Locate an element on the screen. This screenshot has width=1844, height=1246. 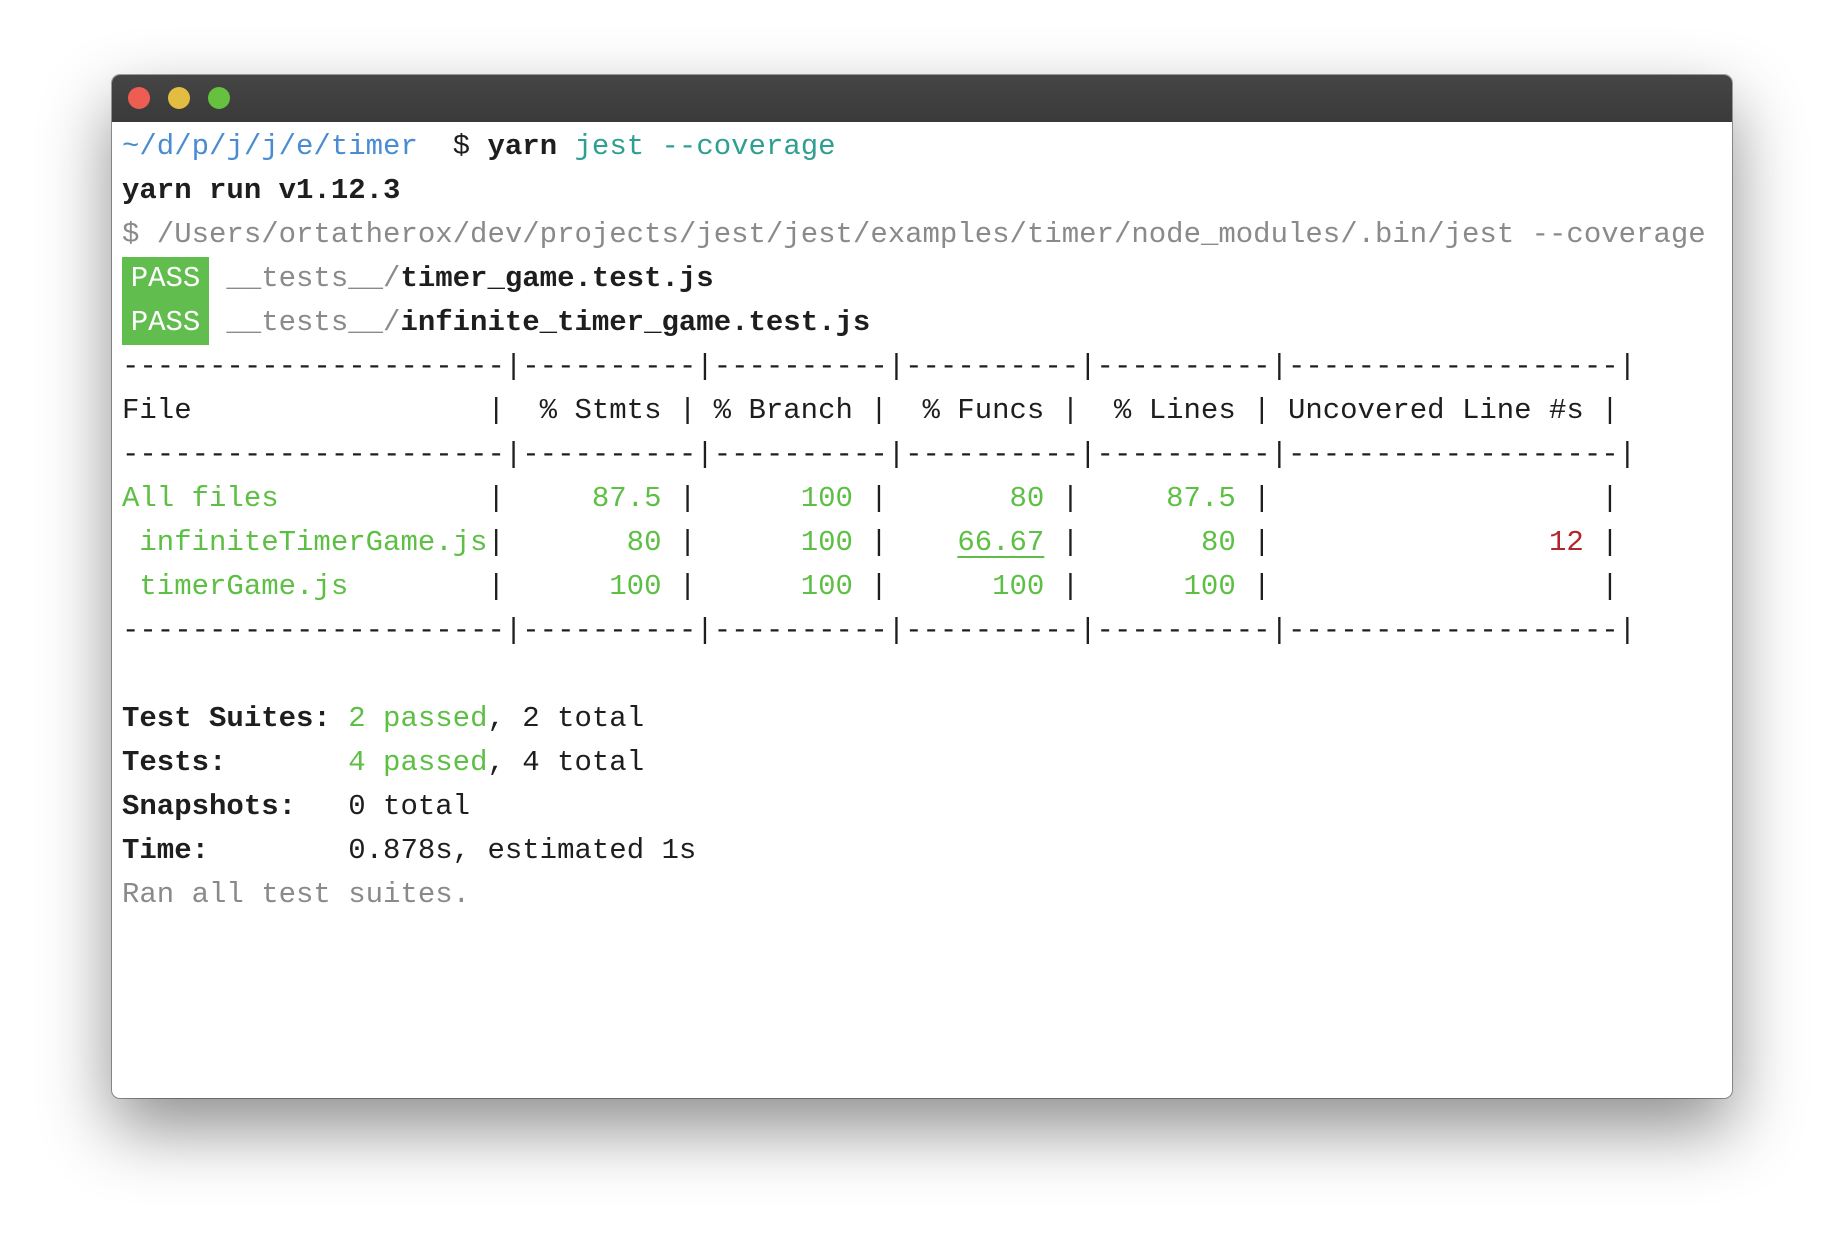
row-funcs: 100 is located at coordinates (1018, 586).